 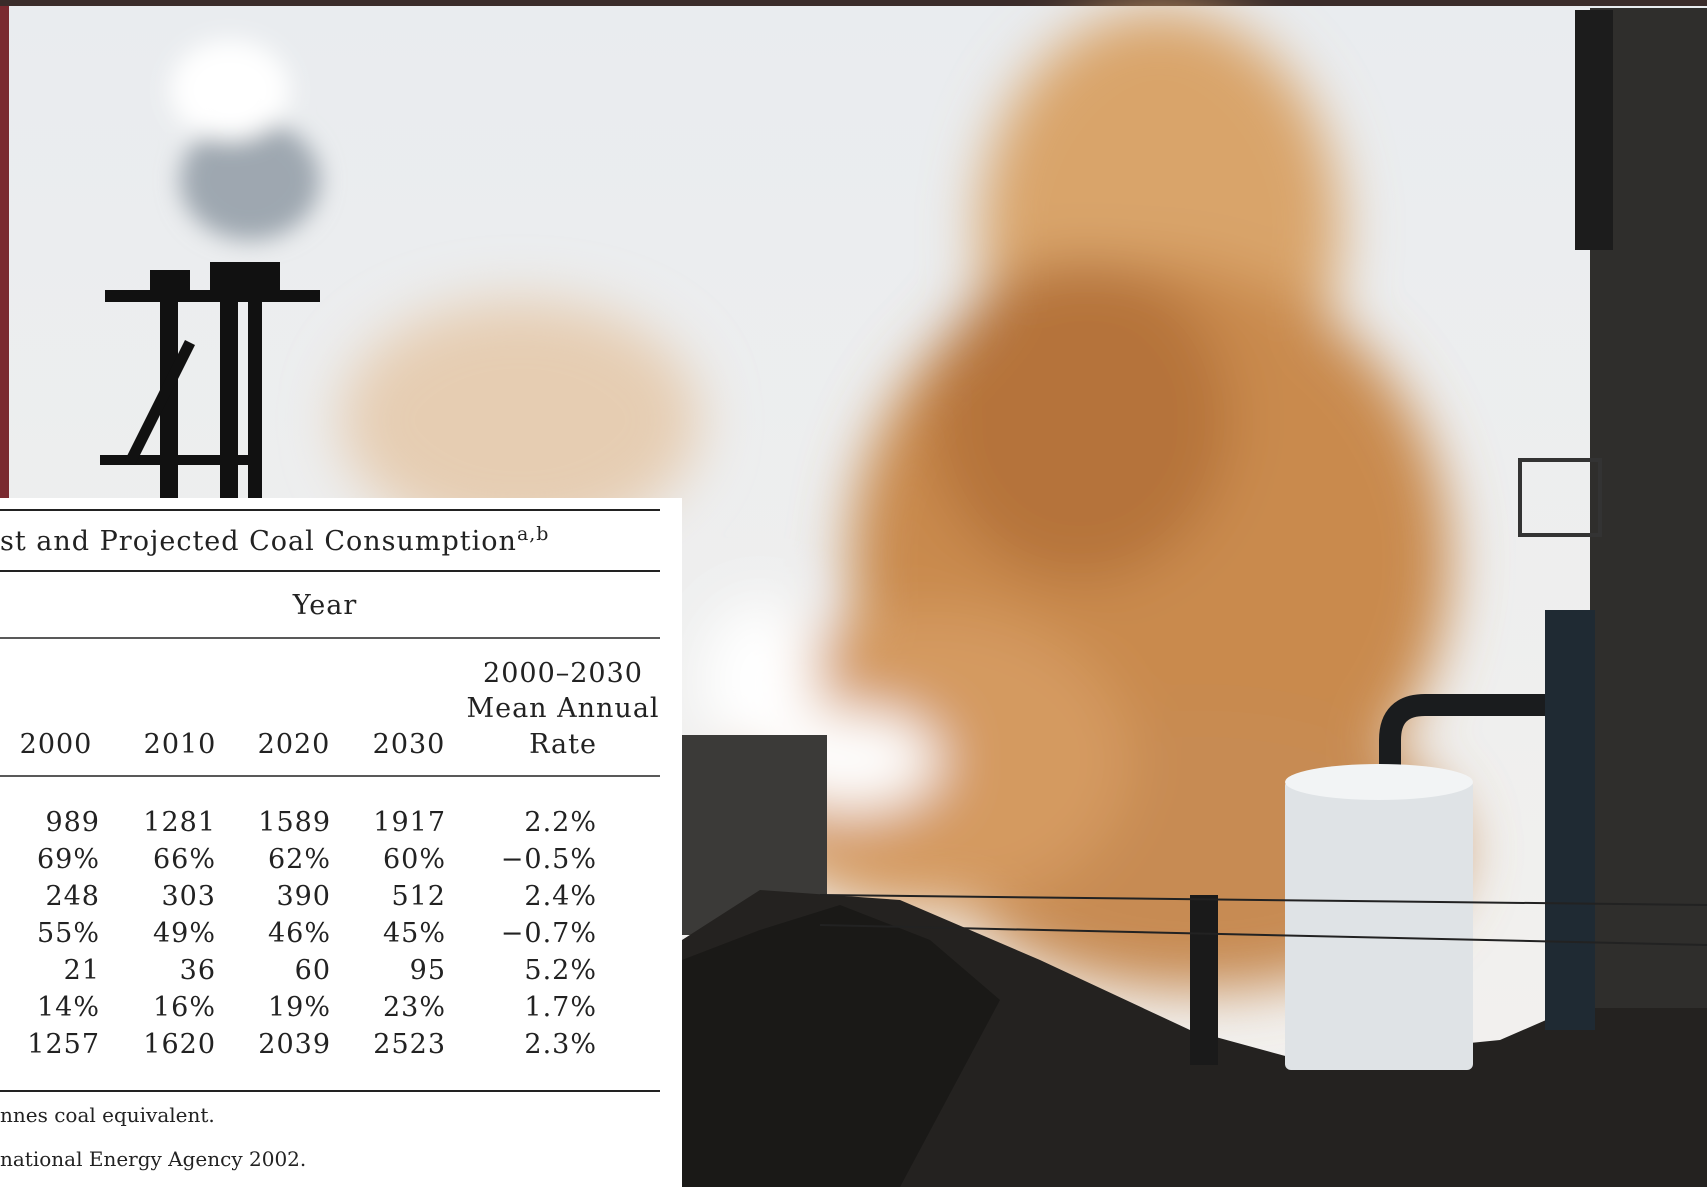 I want to click on table-cell: 2.4%, so click(x=560, y=896).